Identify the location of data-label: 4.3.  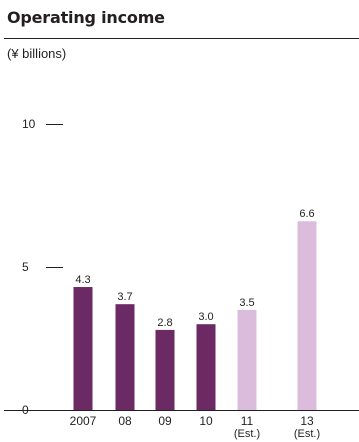
(82, 280).